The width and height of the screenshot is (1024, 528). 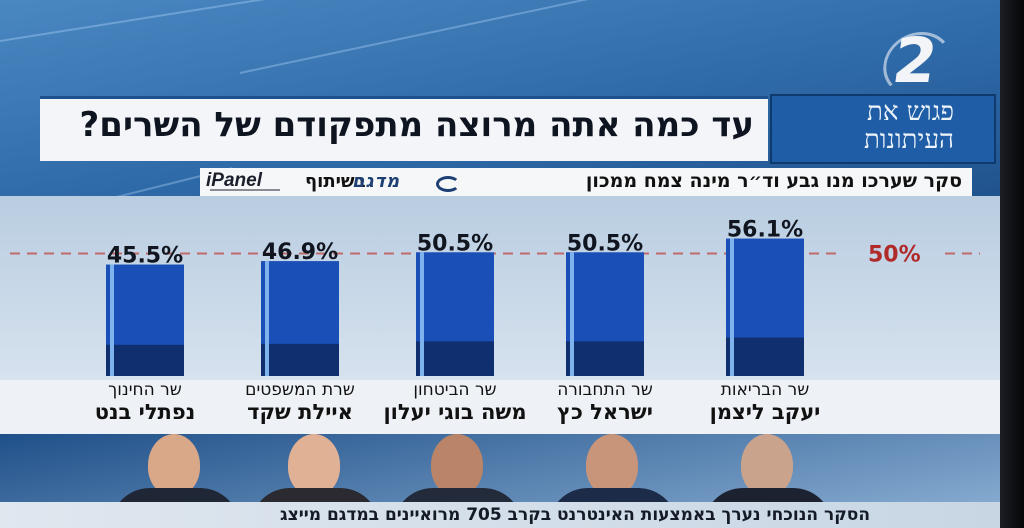 What do you see at coordinates (1012, 264) in the screenshot?
I see `tv-bezel` at bounding box center [1012, 264].